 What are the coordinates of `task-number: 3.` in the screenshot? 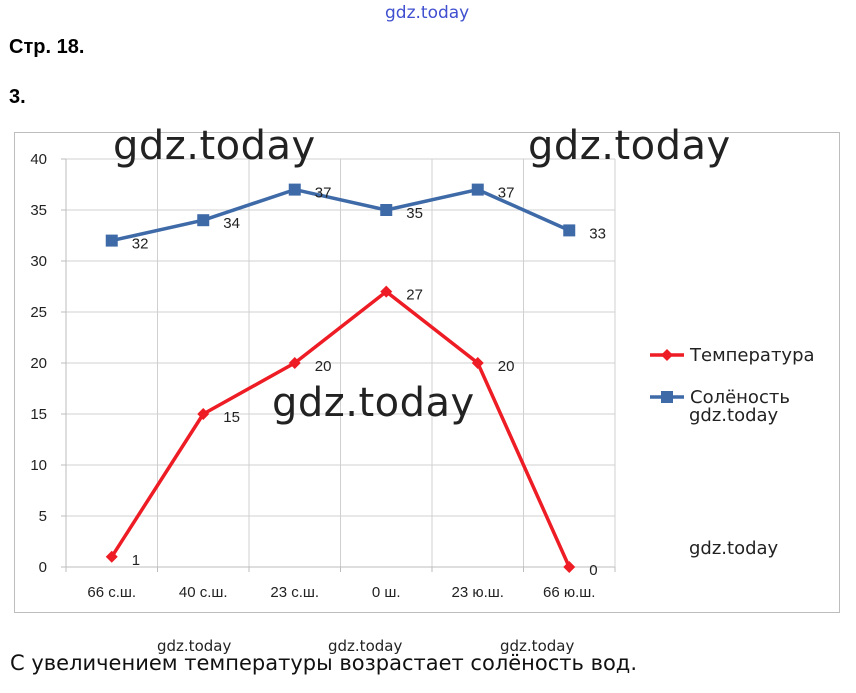 It's located at (17, 97).